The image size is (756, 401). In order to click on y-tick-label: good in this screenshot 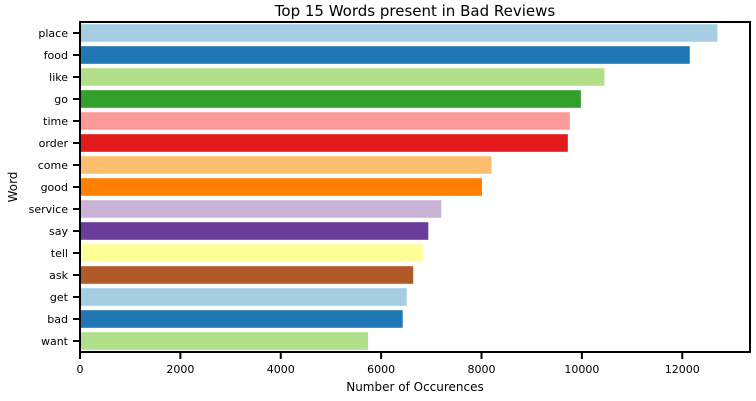, I will do `click(54, 187)`.